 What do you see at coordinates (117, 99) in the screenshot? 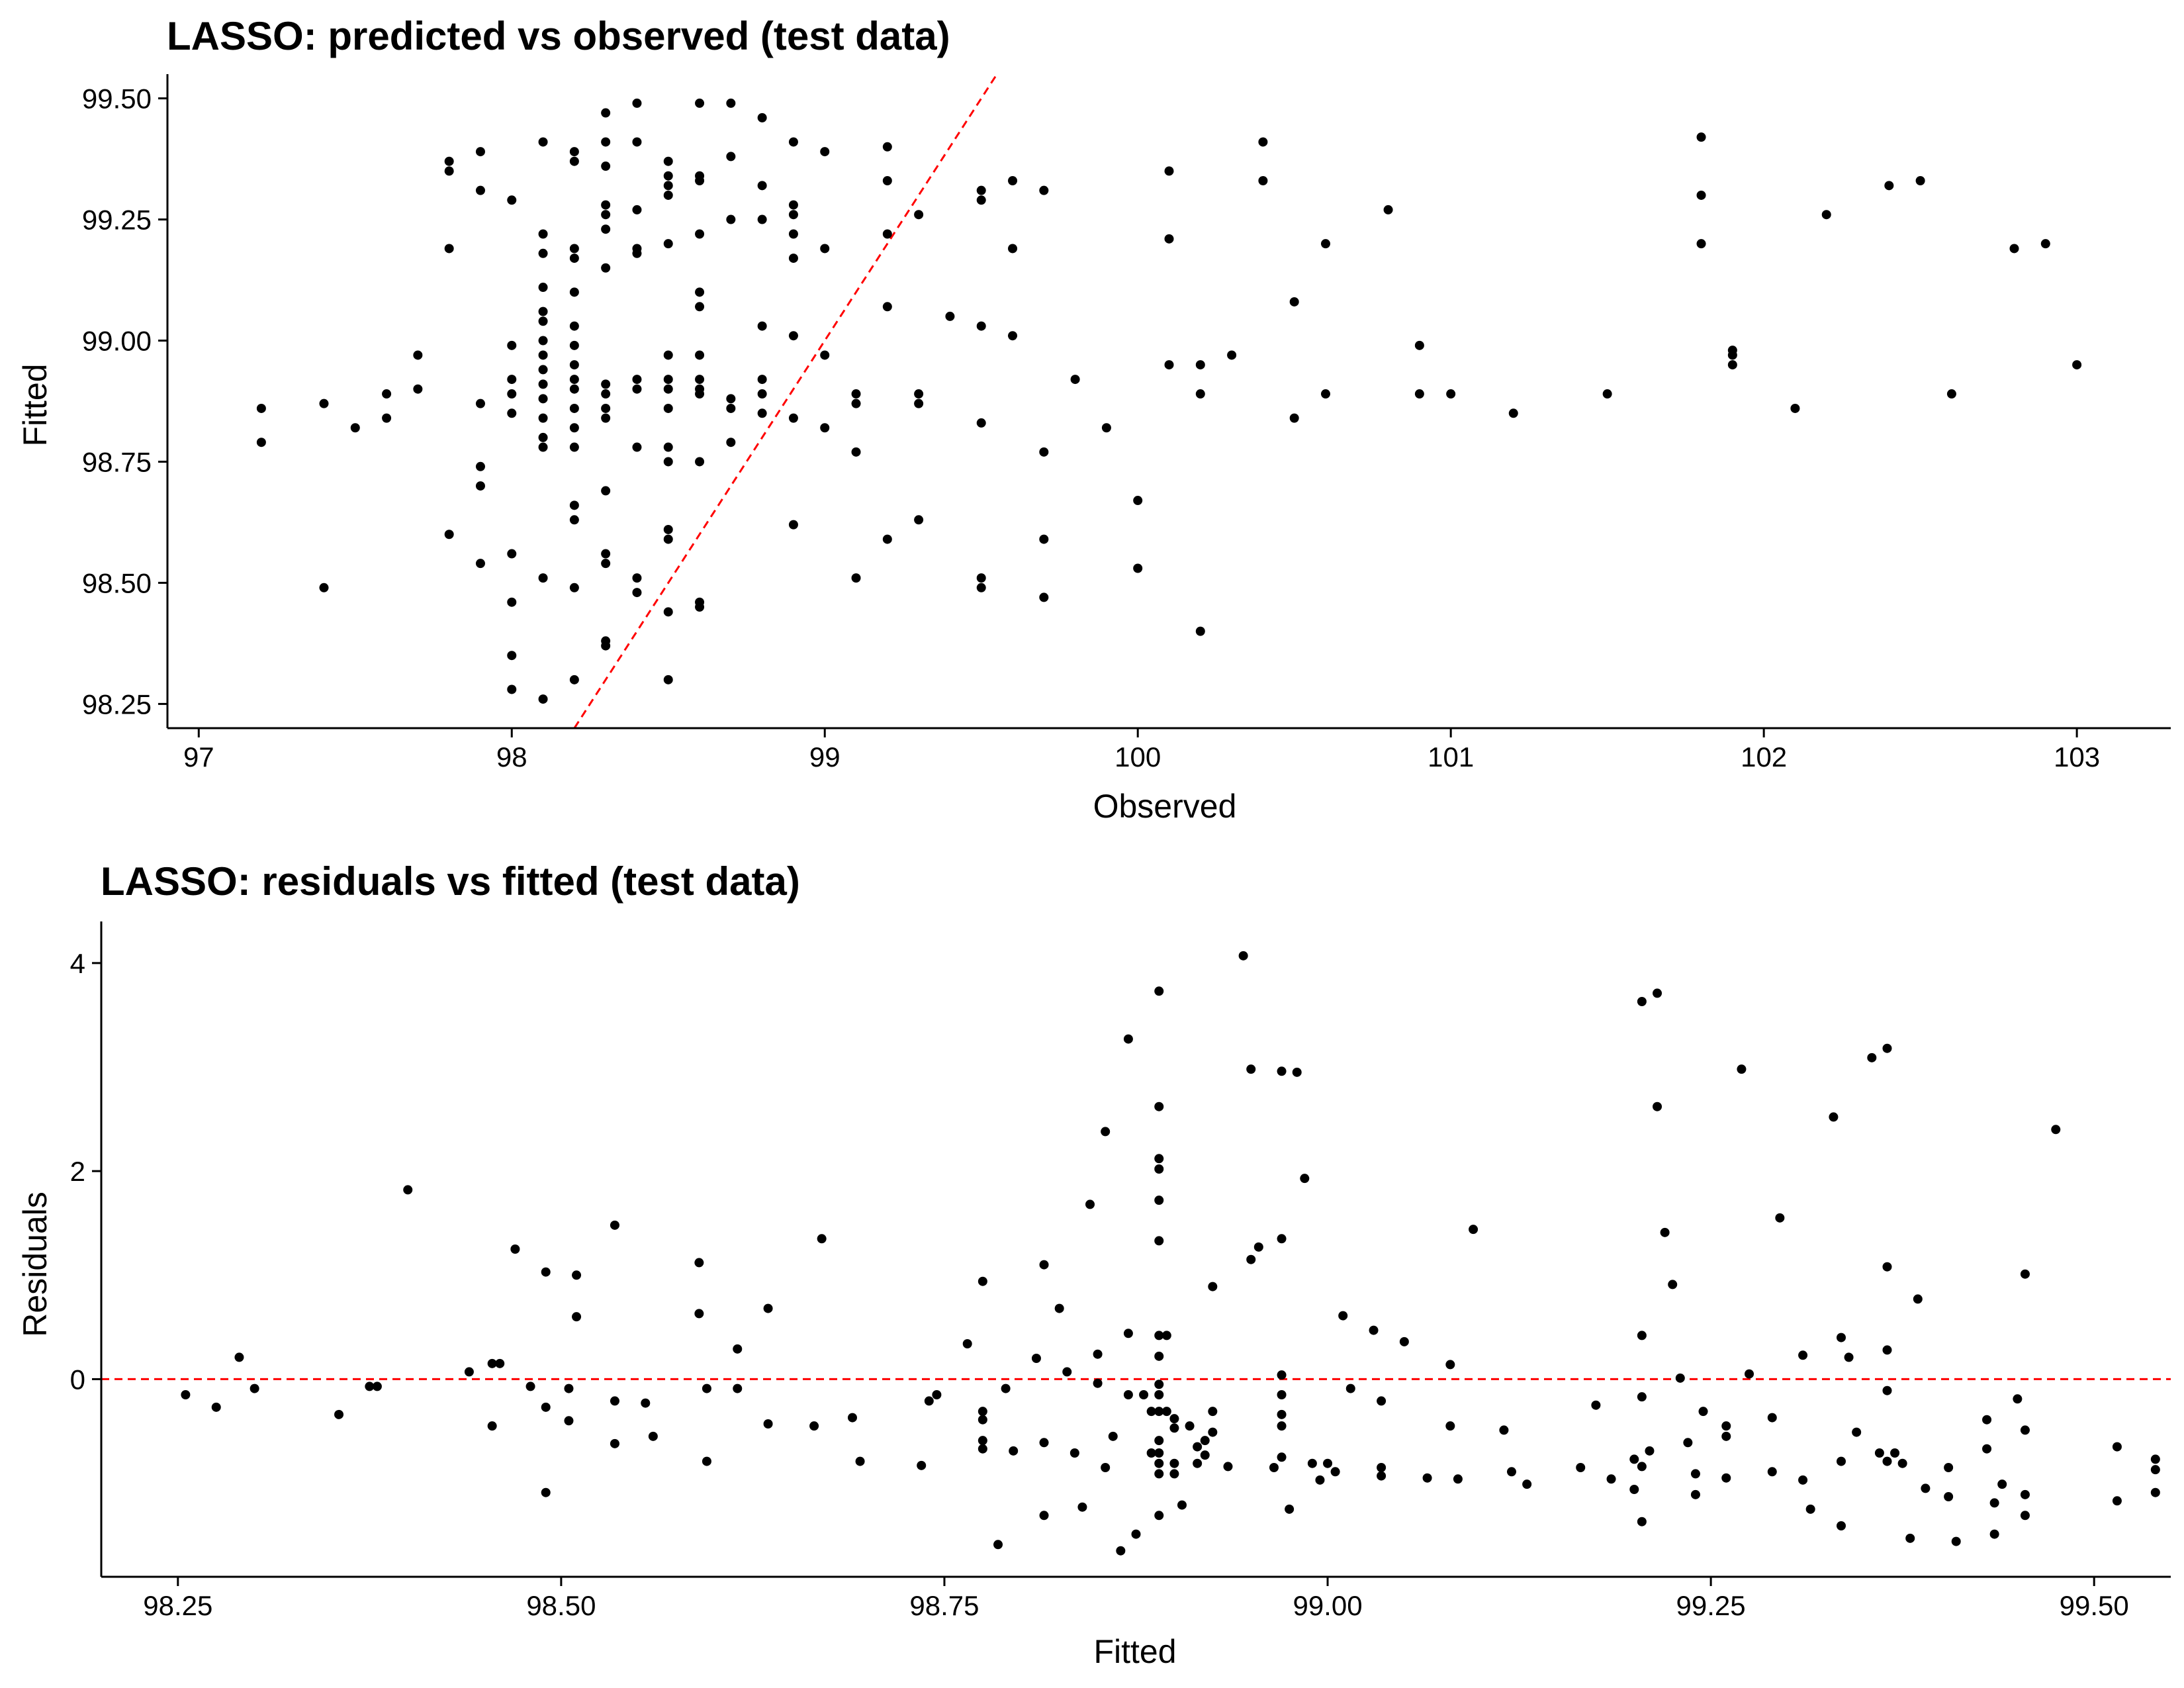
I see `panel-1-y-tick-label: 99.50` at bounding box center [117, 99].